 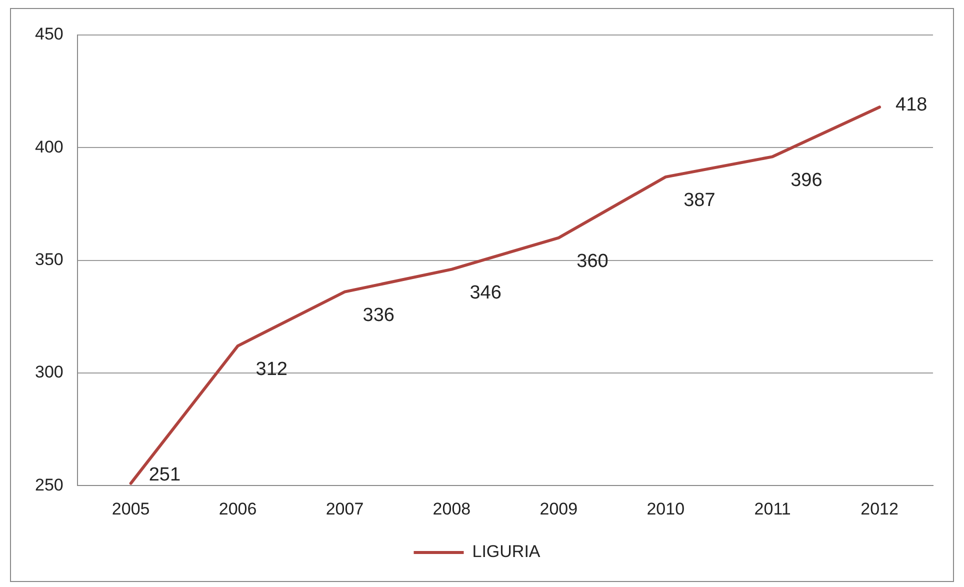 I want to click on y-tick-label: 400, so click(x=49, y=146).